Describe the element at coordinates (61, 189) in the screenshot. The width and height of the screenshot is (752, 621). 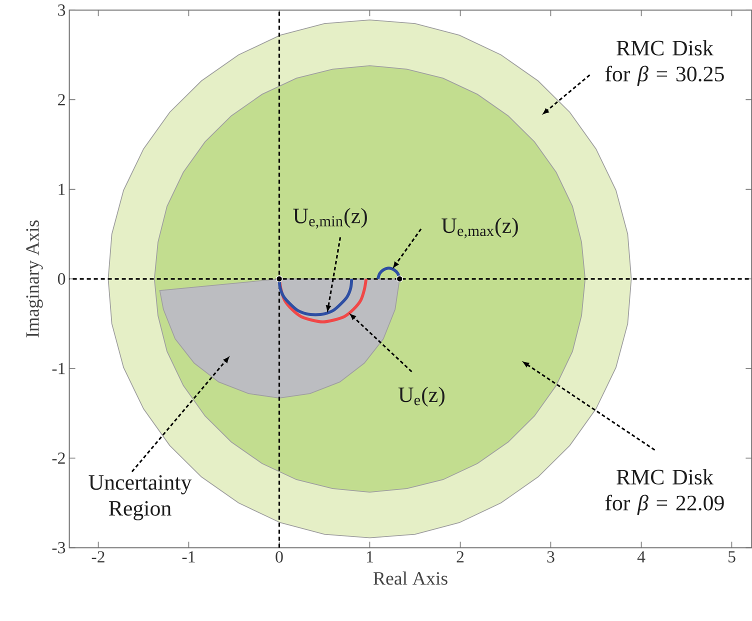
I see `y-tick-label: 1` at that location.